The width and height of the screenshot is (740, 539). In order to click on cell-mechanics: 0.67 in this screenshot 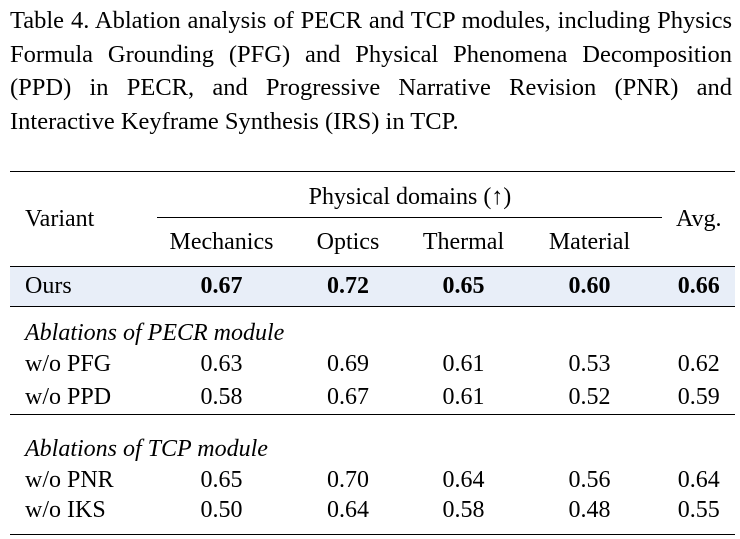, I will do `click(221, 286)`.